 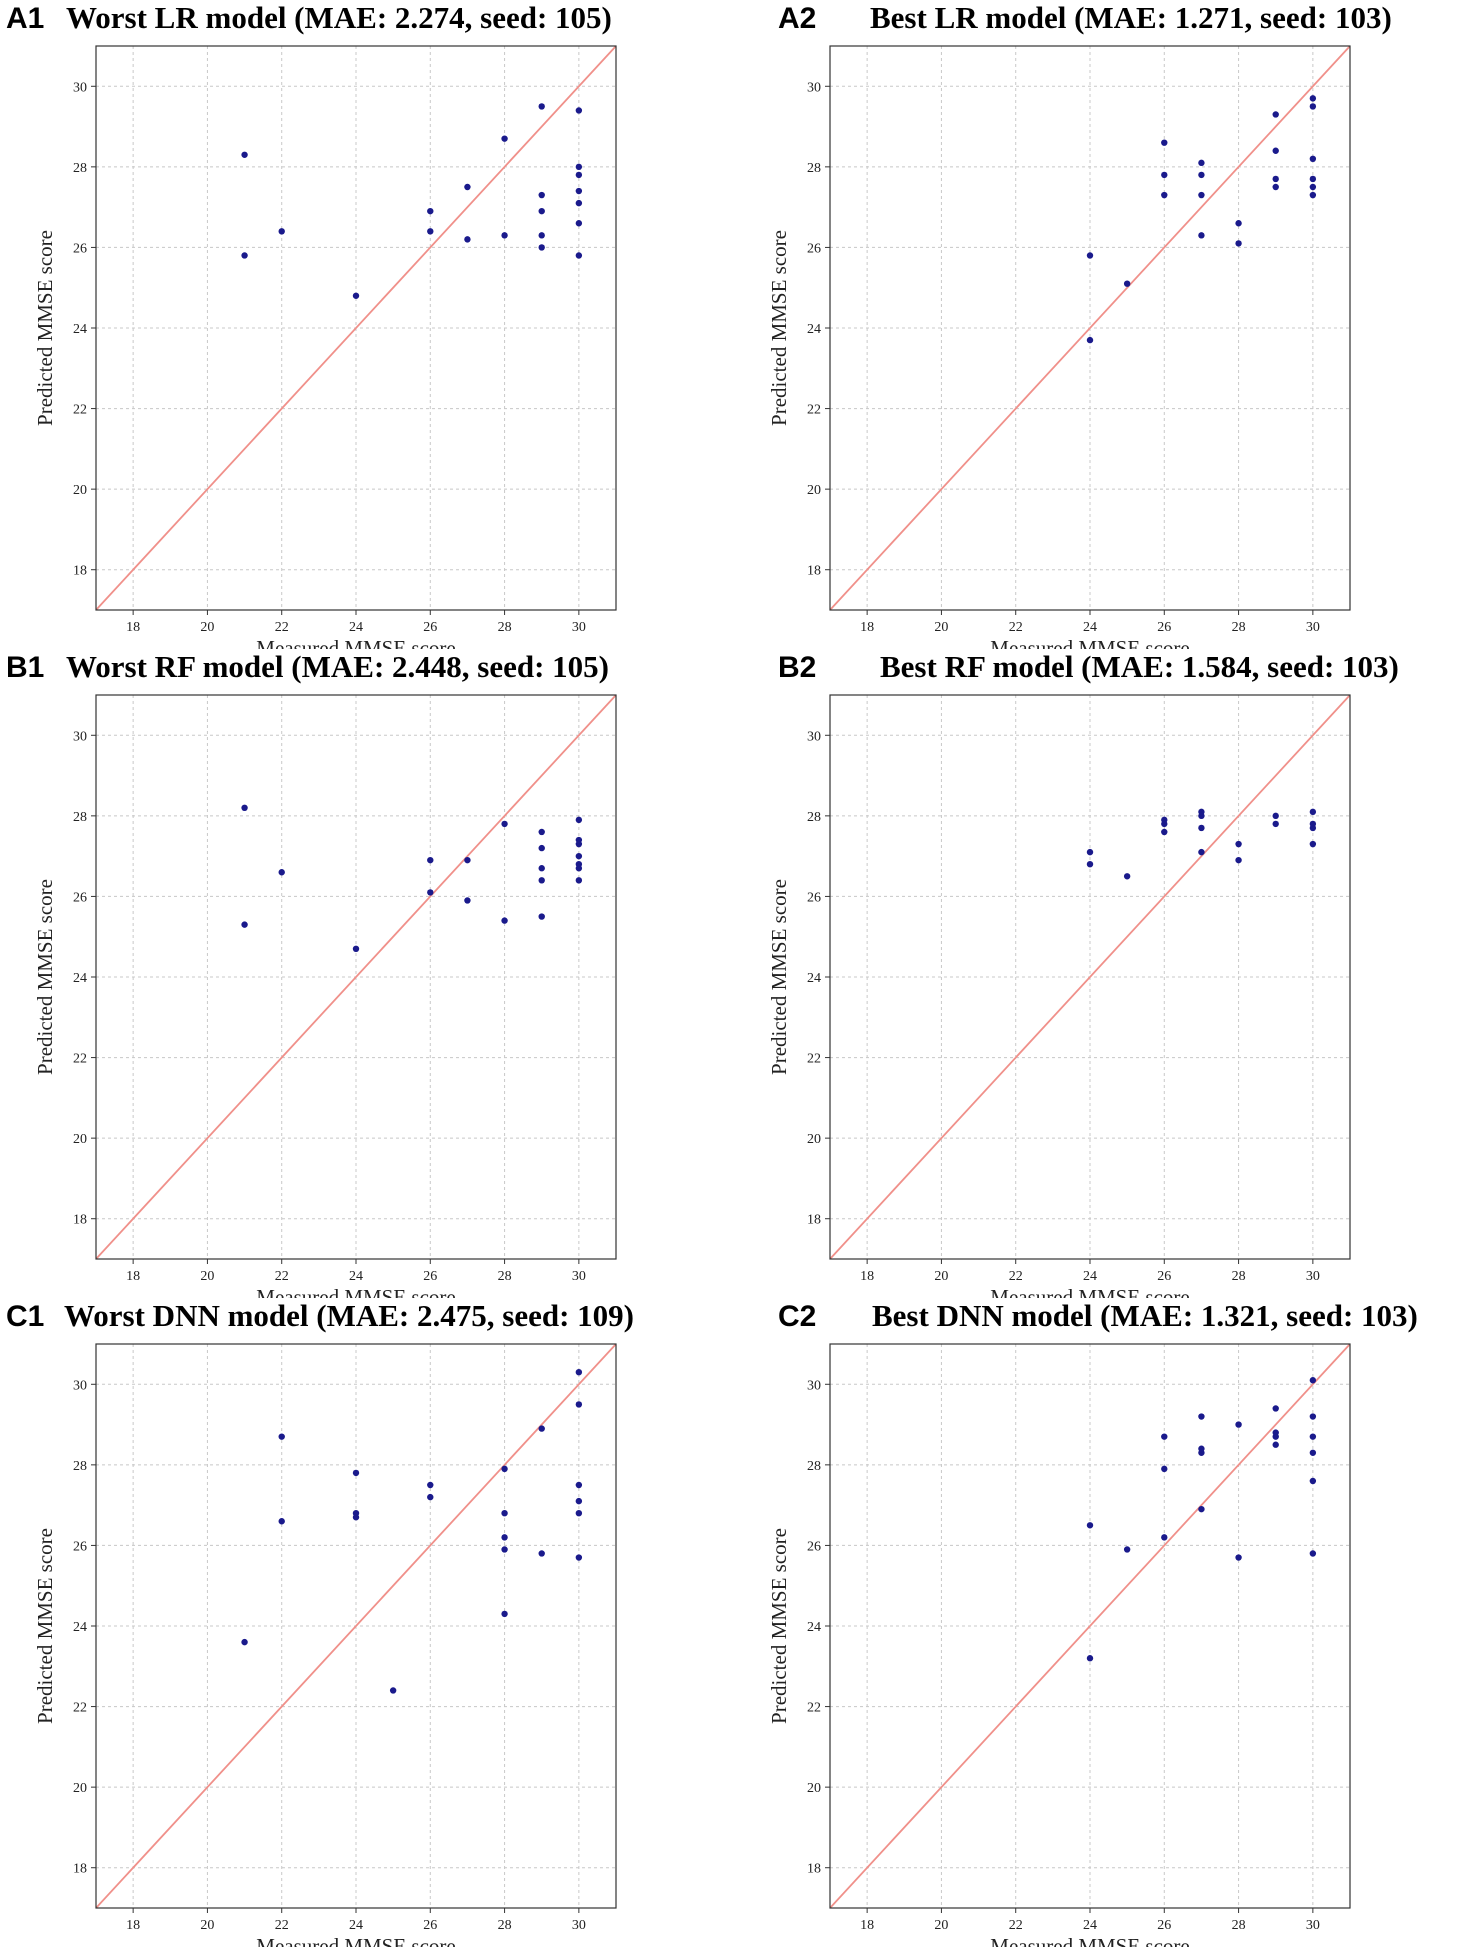 What do you see at coordinates (337, 666) in the screenshot?
I see `panel-title: Worst RF model (MAE: 2.448, seed: 105)` at bounding box center [337, 666].